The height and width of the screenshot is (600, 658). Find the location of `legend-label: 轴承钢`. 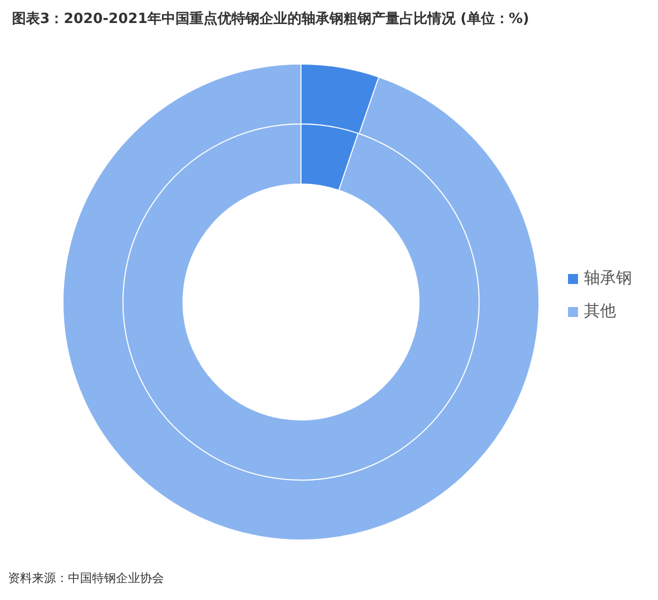

legend-label: 轴承钢 is located at coordinates (608, 278).